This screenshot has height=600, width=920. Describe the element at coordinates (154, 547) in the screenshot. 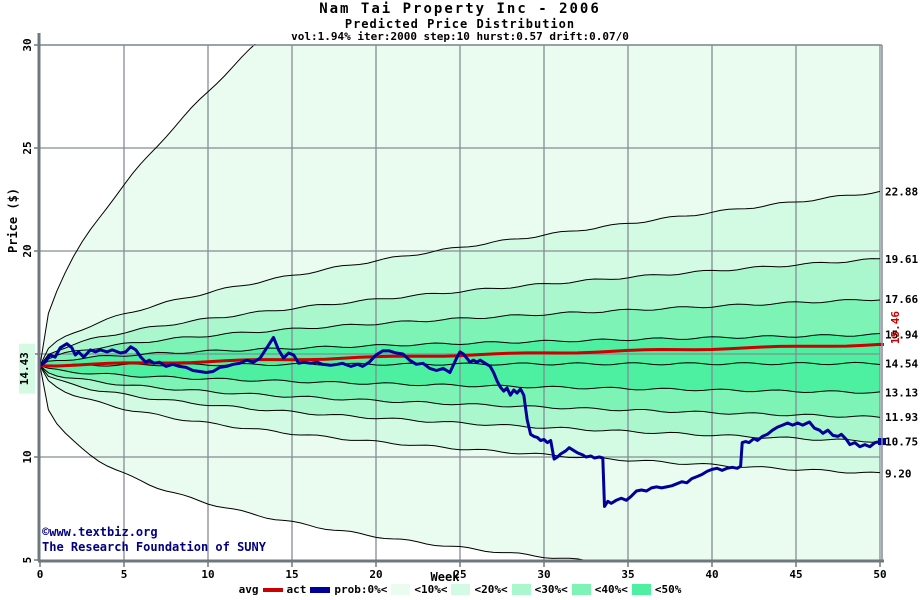

I see `watermark-org: The Research Foundation of SUNY` at that location.